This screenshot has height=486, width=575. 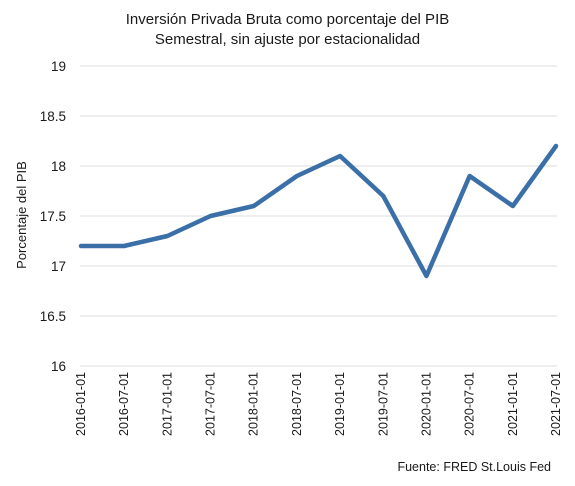 What do you see at coordinates (556, 404) in the screenshot?
I see `x-tick-label: 2021-07-01` at bounding box center [556, 404].